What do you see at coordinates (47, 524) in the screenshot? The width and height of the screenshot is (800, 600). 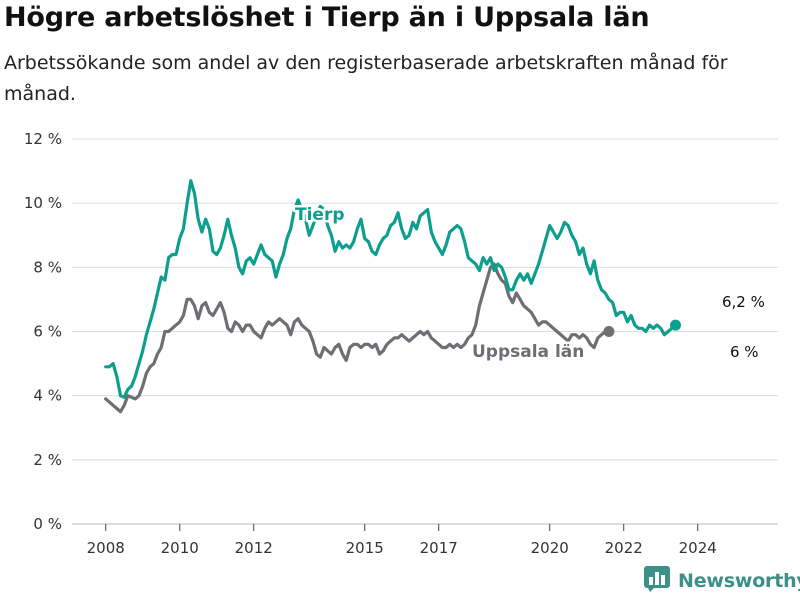 I see `y-tick-label: 0 %` at bounding box center [47, 524].